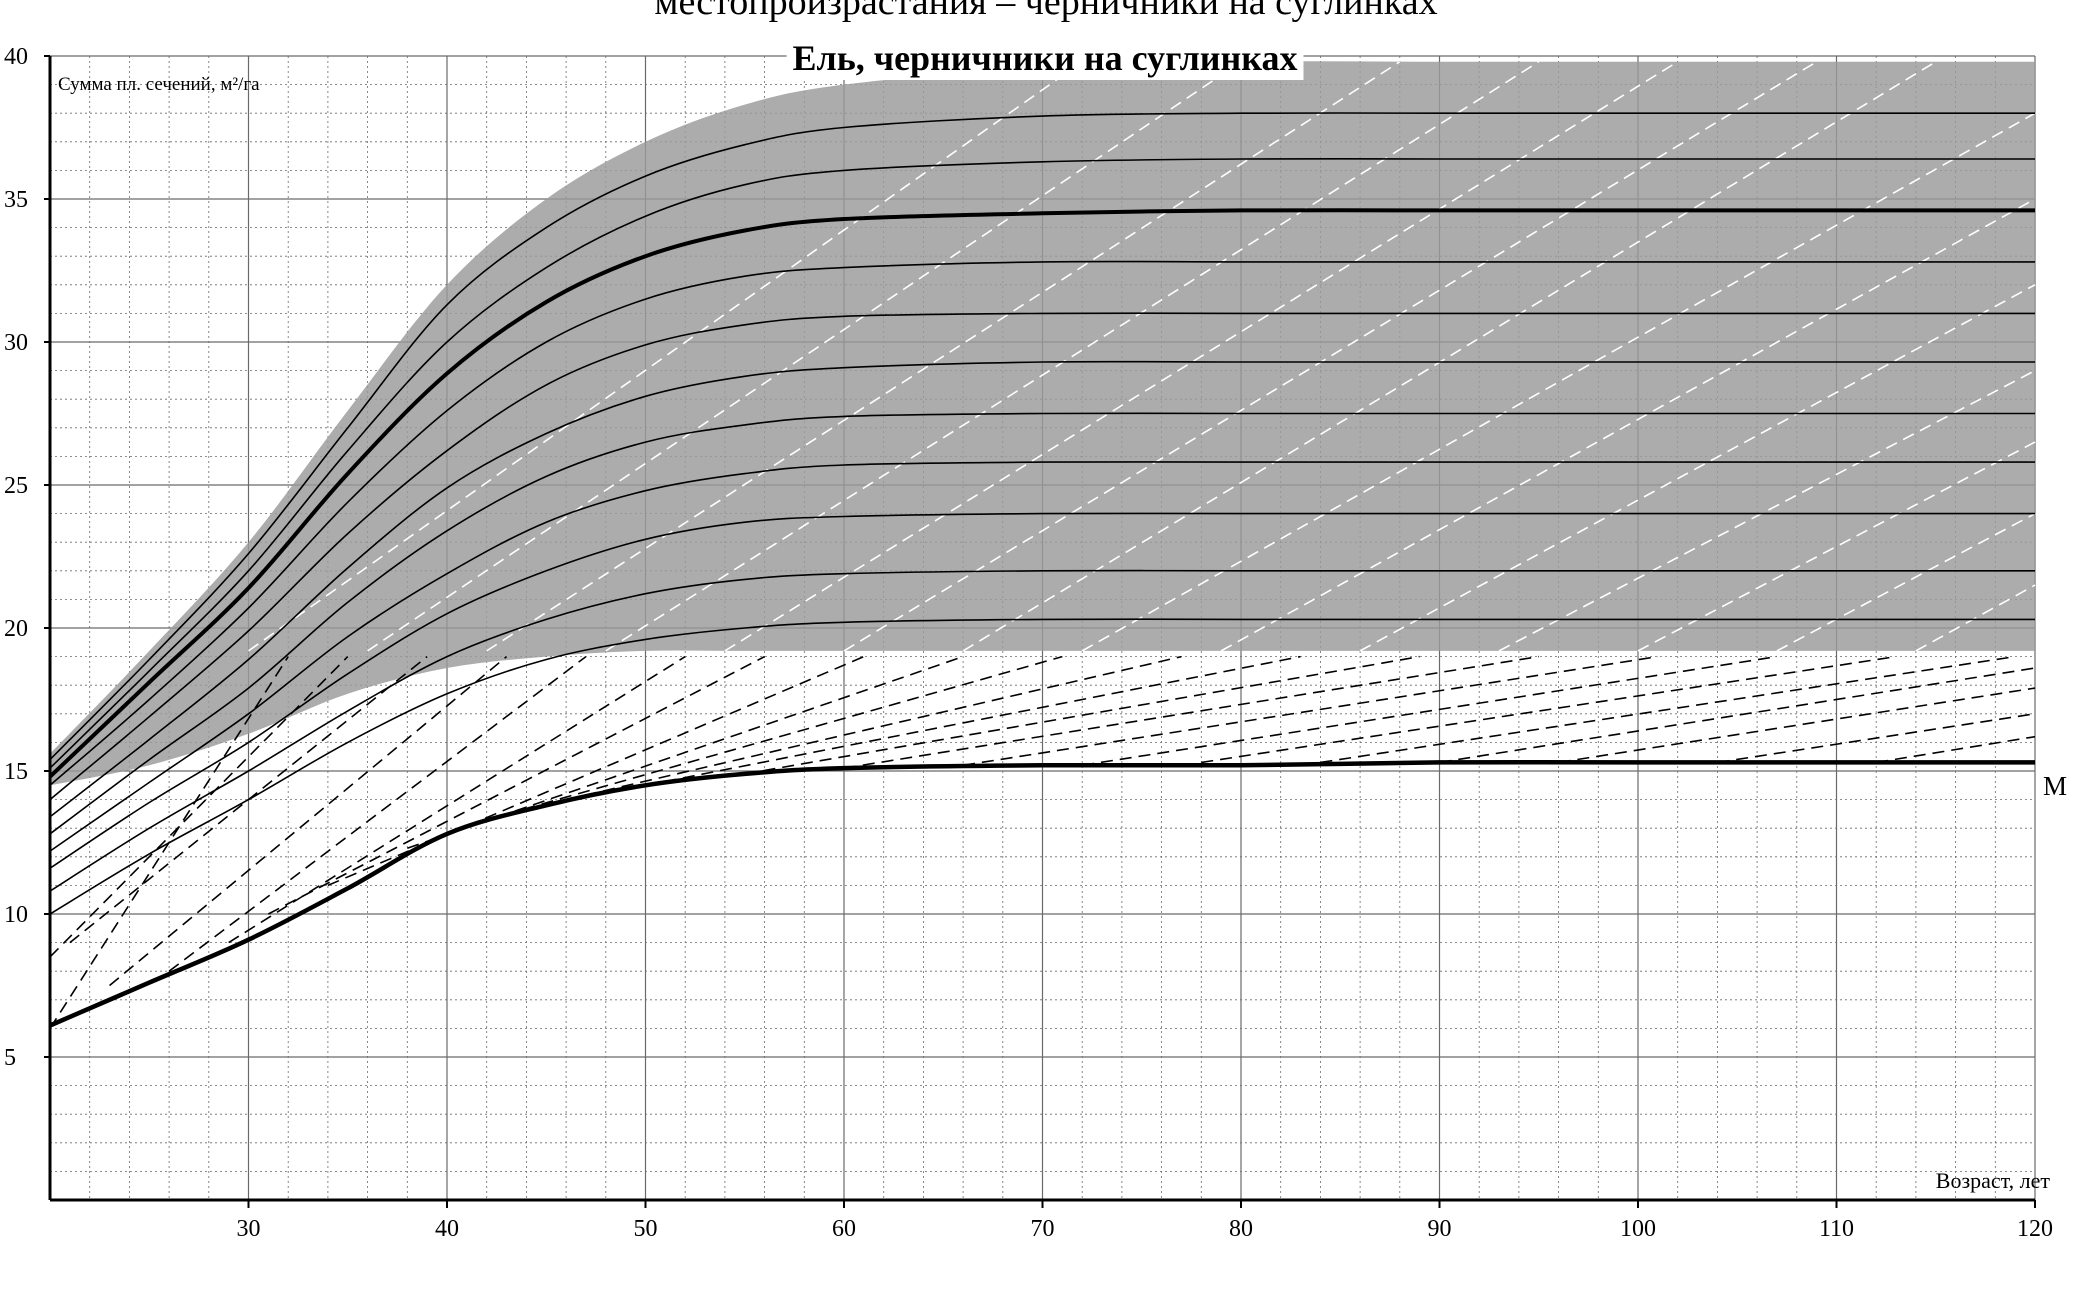 The image size is (2092, 1300). What do you see at coordinates (16, 915) in the screenshot?
I see `y-tick-label: 10` at bounding box center [16, 915].